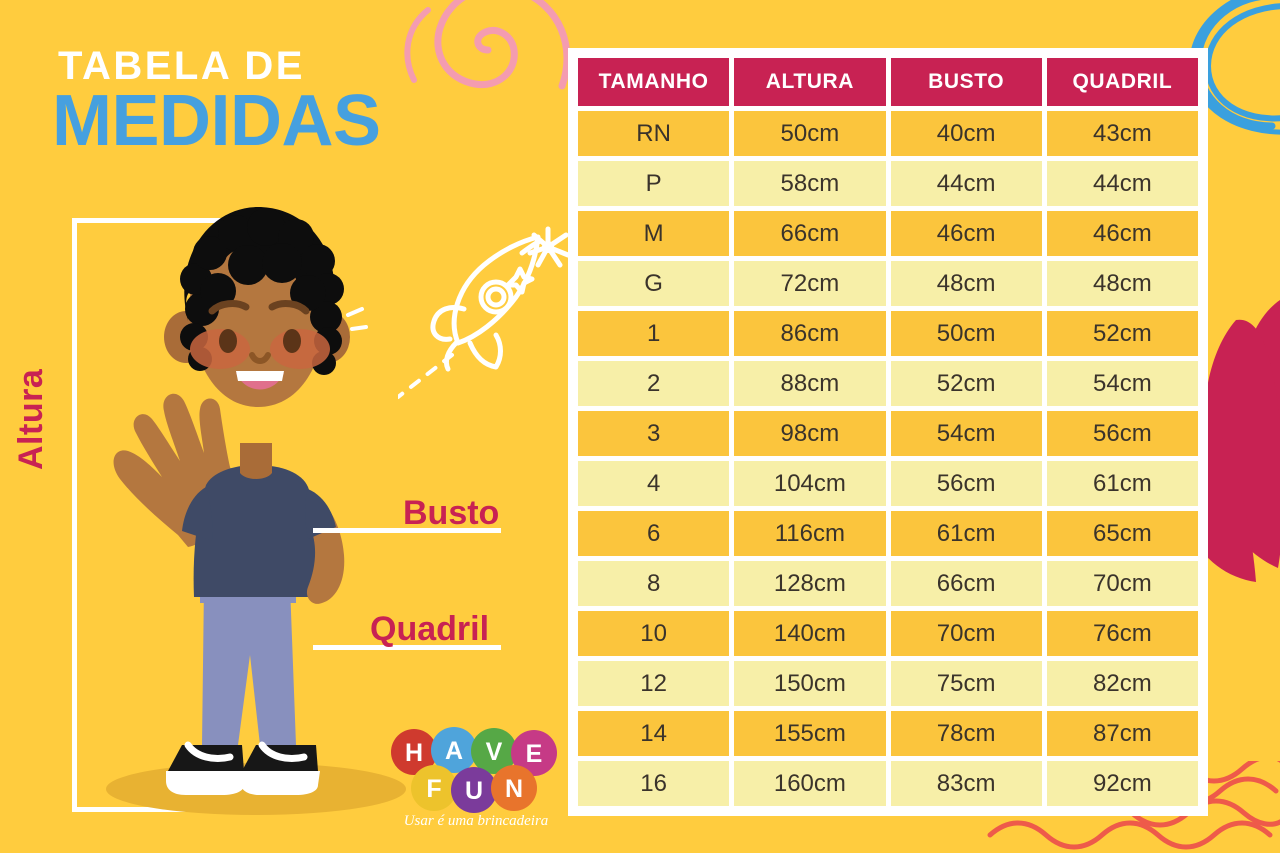 This screenshot has height=853, width=1280. I want to click on quadril-label: Quadril, so click(430, 629).